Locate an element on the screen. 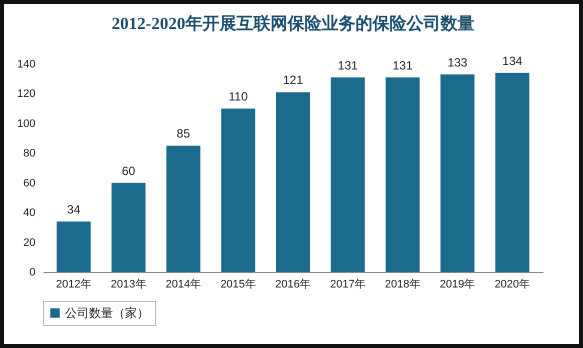  legend-label: 公司数量（家） is located at coordinates (107, 313).